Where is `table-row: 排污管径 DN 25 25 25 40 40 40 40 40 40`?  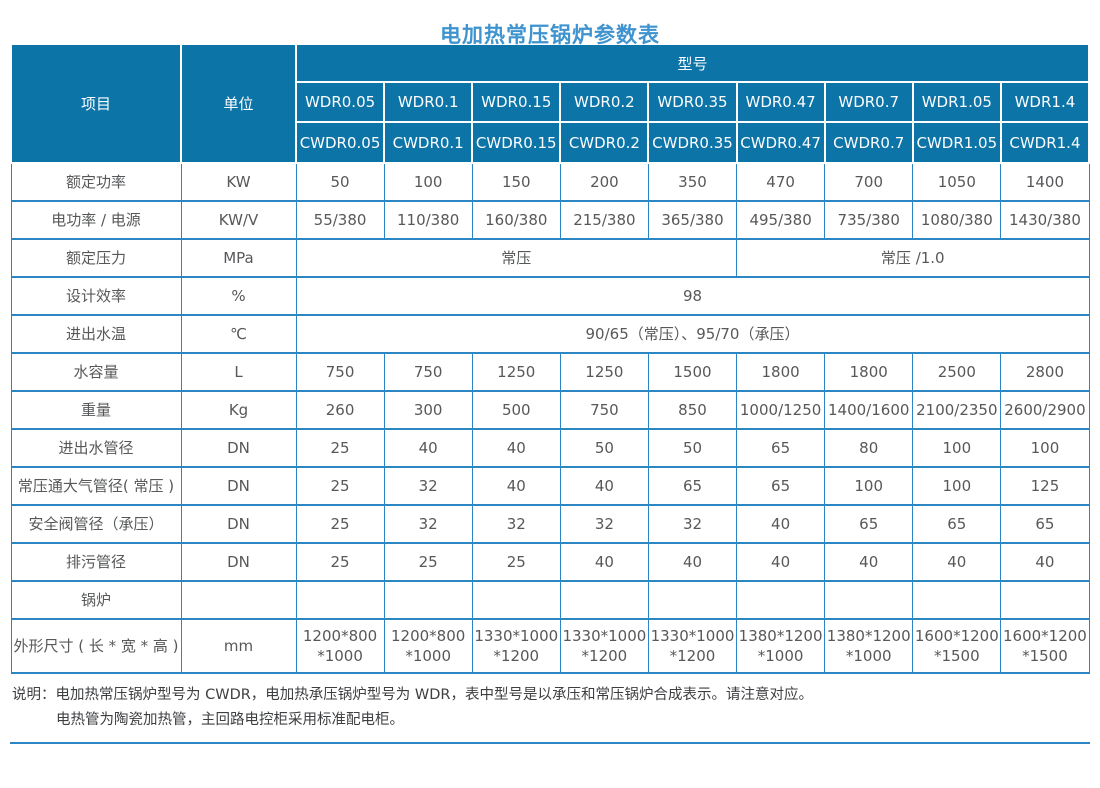
table-row: 排污管径 DN 25 25 25 40 40 40 40 40 40 is located at coordinates (550, 562).